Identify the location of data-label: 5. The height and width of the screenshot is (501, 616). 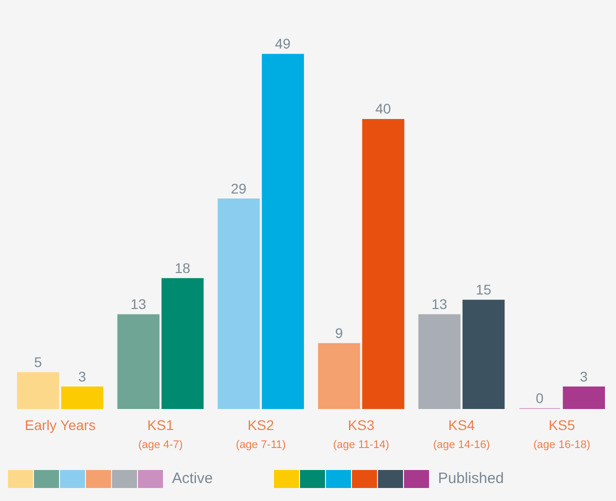
(38, 362).